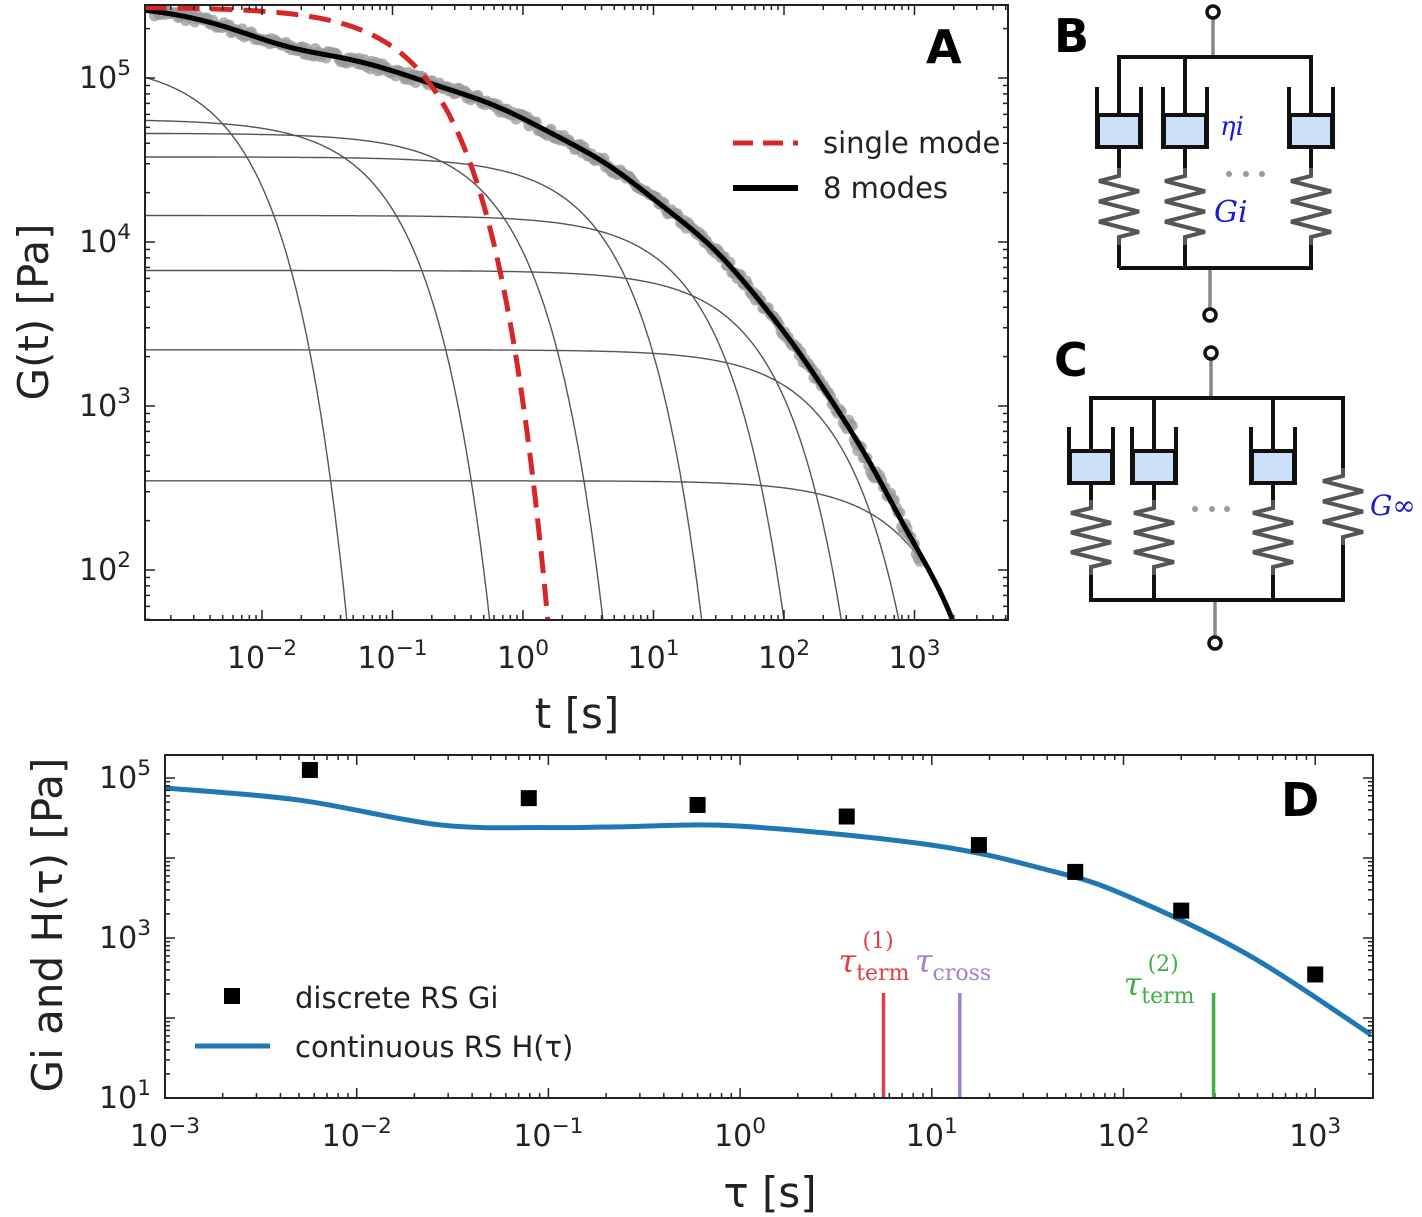  What do you see at coordinates (944, 47) in the screenshot?
I see `panel-a-letter: A` at bounding box center [944, 47].